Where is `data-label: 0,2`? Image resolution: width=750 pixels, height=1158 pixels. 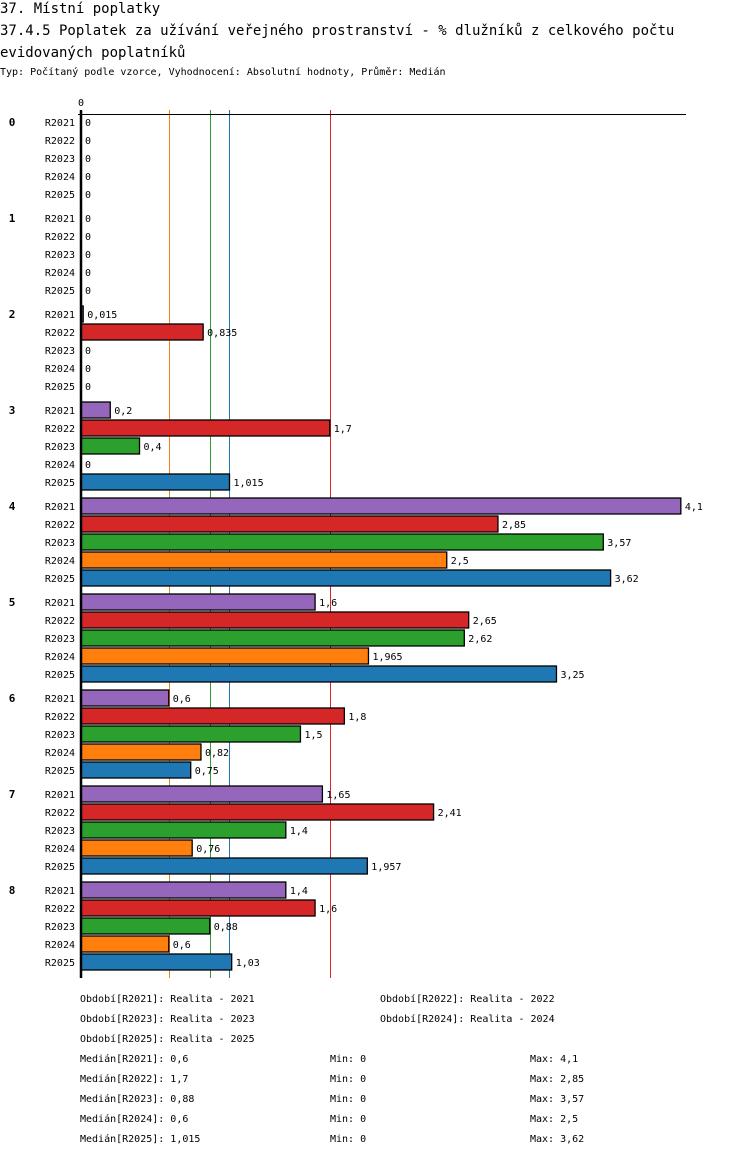
data-label: 0,2 is located at coordinates (123, 411).